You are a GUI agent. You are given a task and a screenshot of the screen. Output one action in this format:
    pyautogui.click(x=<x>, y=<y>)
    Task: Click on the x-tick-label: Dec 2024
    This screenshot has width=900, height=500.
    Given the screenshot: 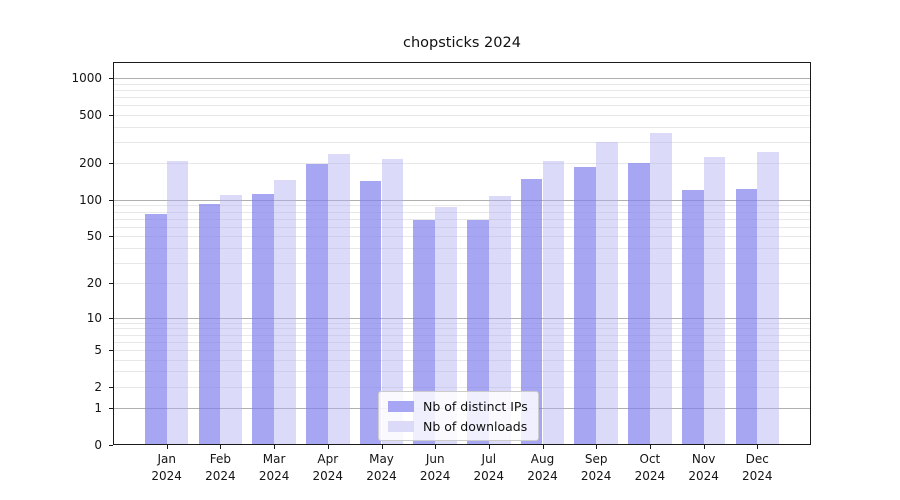 What is the action you would take?
    pyautogui.click(x=757, y=467)
    